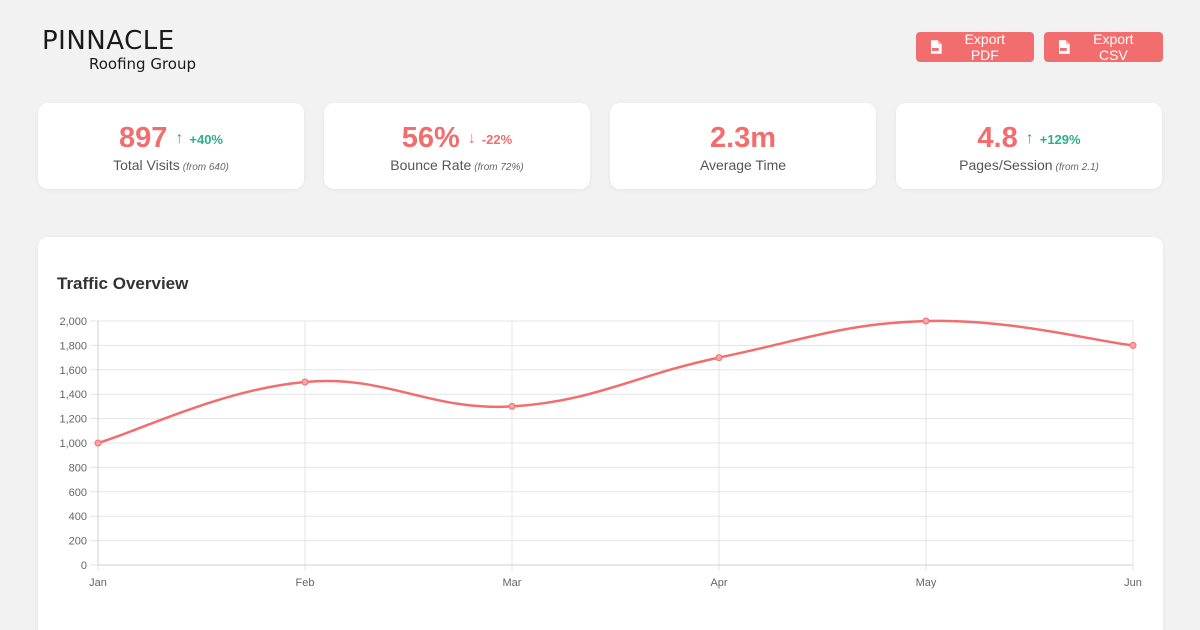  Describe the element at coordinates (78, 468) in the screenshot. I see `y-tick-label: 800` at that location.